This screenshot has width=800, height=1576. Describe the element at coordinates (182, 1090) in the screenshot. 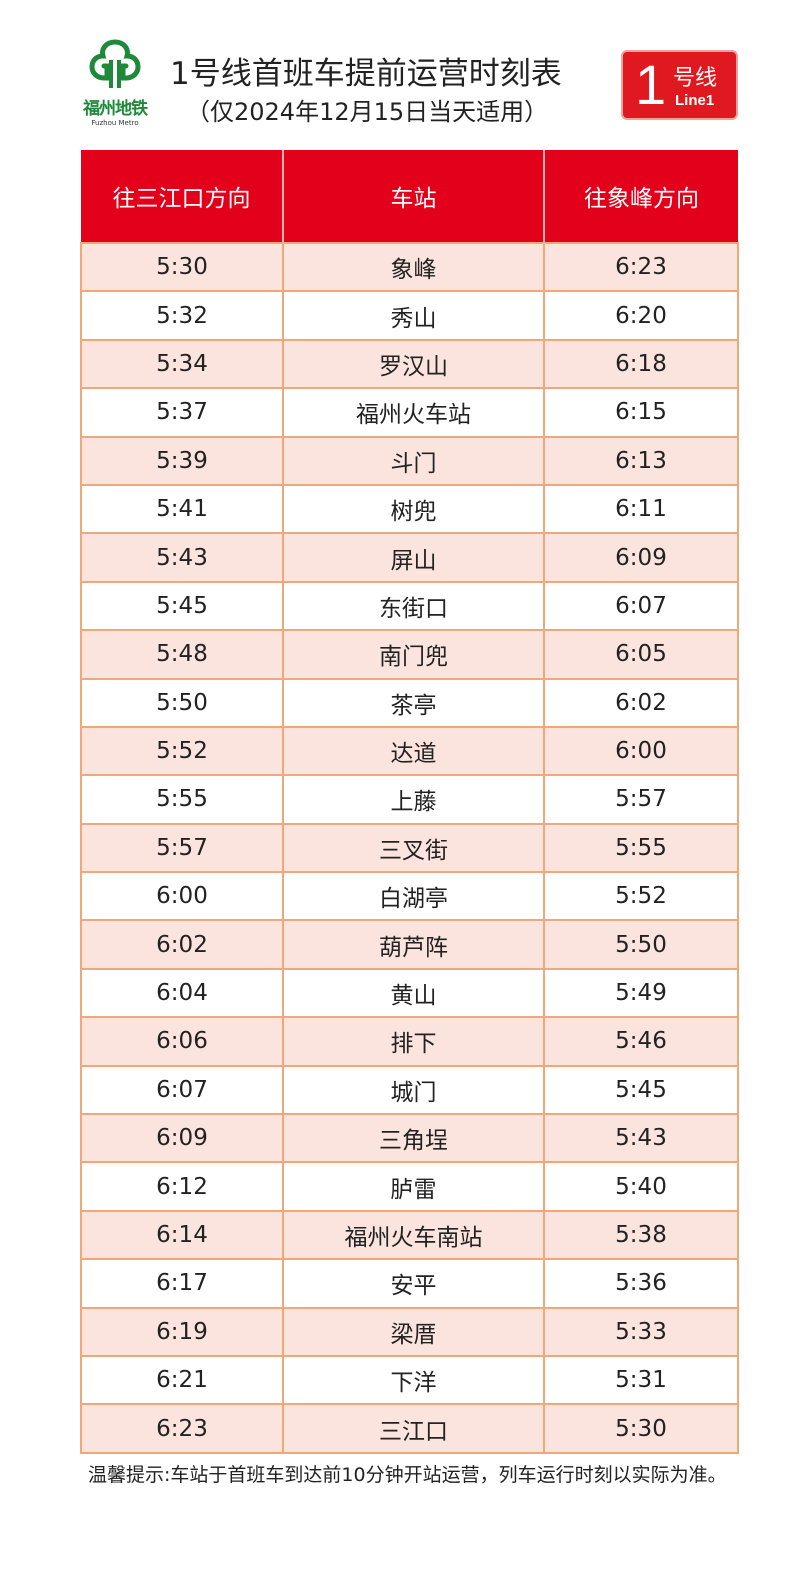

I see `time-to-sanjiangkou: 6:07` at that location.